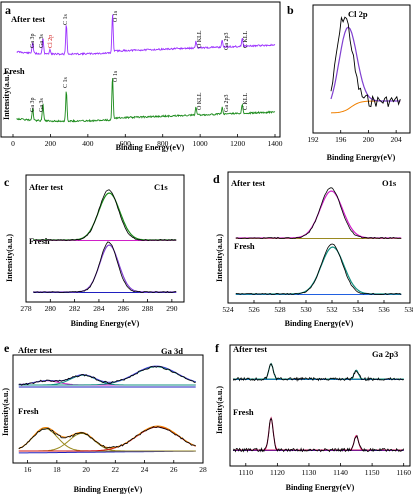 This screenshot has height=500, width=413. Describe the element at coordinates (124, 308) in the screenshot. I see `panel-c-xtick-label: 286` at that location.